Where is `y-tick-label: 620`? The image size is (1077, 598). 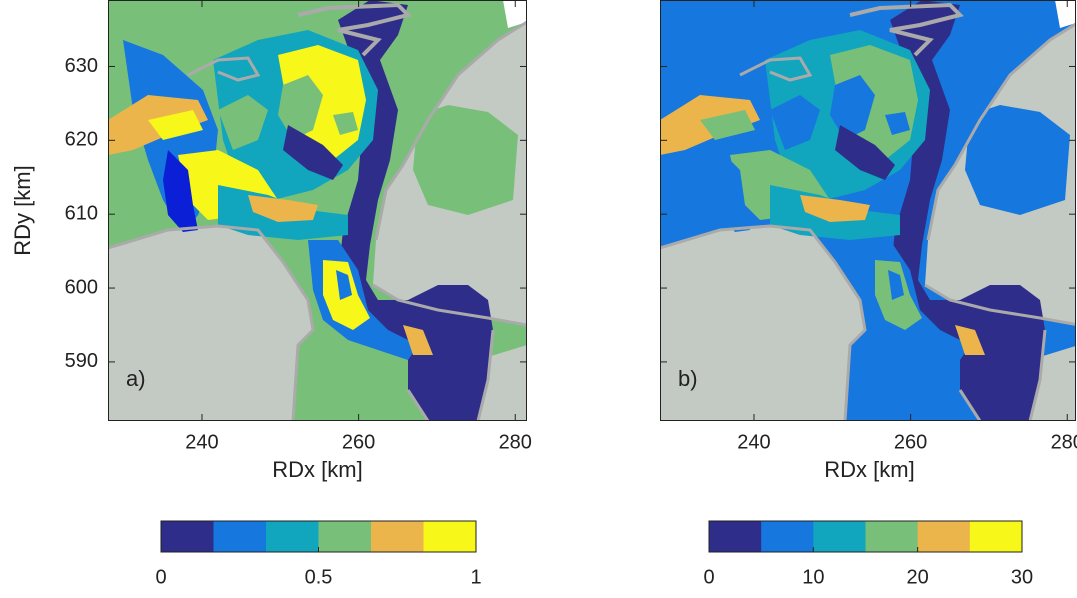 y-tick-label: 620 is located at coordinates (81, 140).